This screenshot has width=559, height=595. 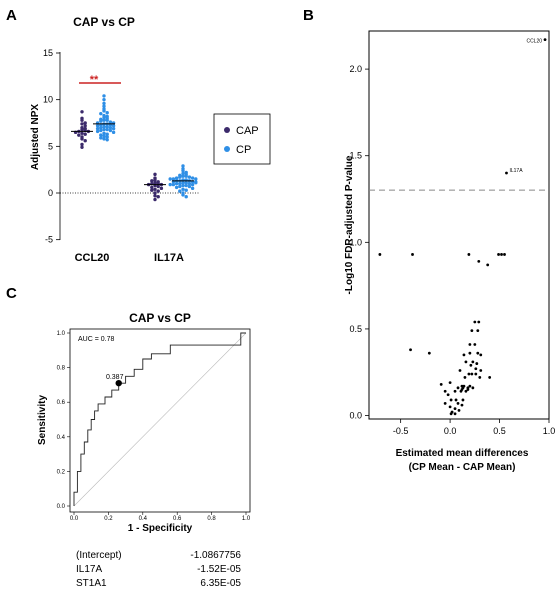 I want to click on panel-a-y-axis-label: Adjusted NPX, so click(x=35, y=137).